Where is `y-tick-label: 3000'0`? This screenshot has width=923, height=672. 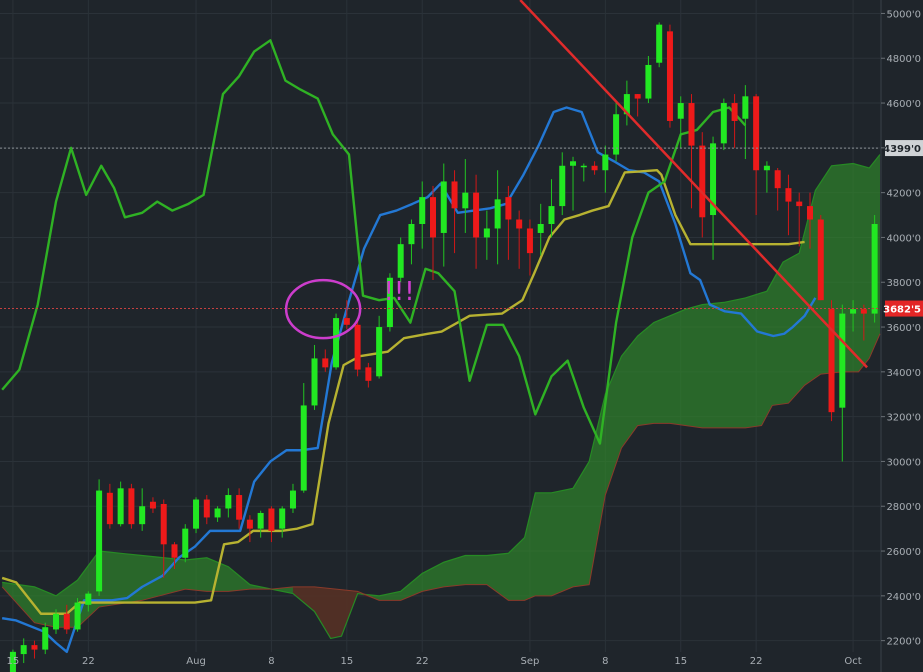
y-tick-label: 3000'0 is located at coordinates (903, 462).